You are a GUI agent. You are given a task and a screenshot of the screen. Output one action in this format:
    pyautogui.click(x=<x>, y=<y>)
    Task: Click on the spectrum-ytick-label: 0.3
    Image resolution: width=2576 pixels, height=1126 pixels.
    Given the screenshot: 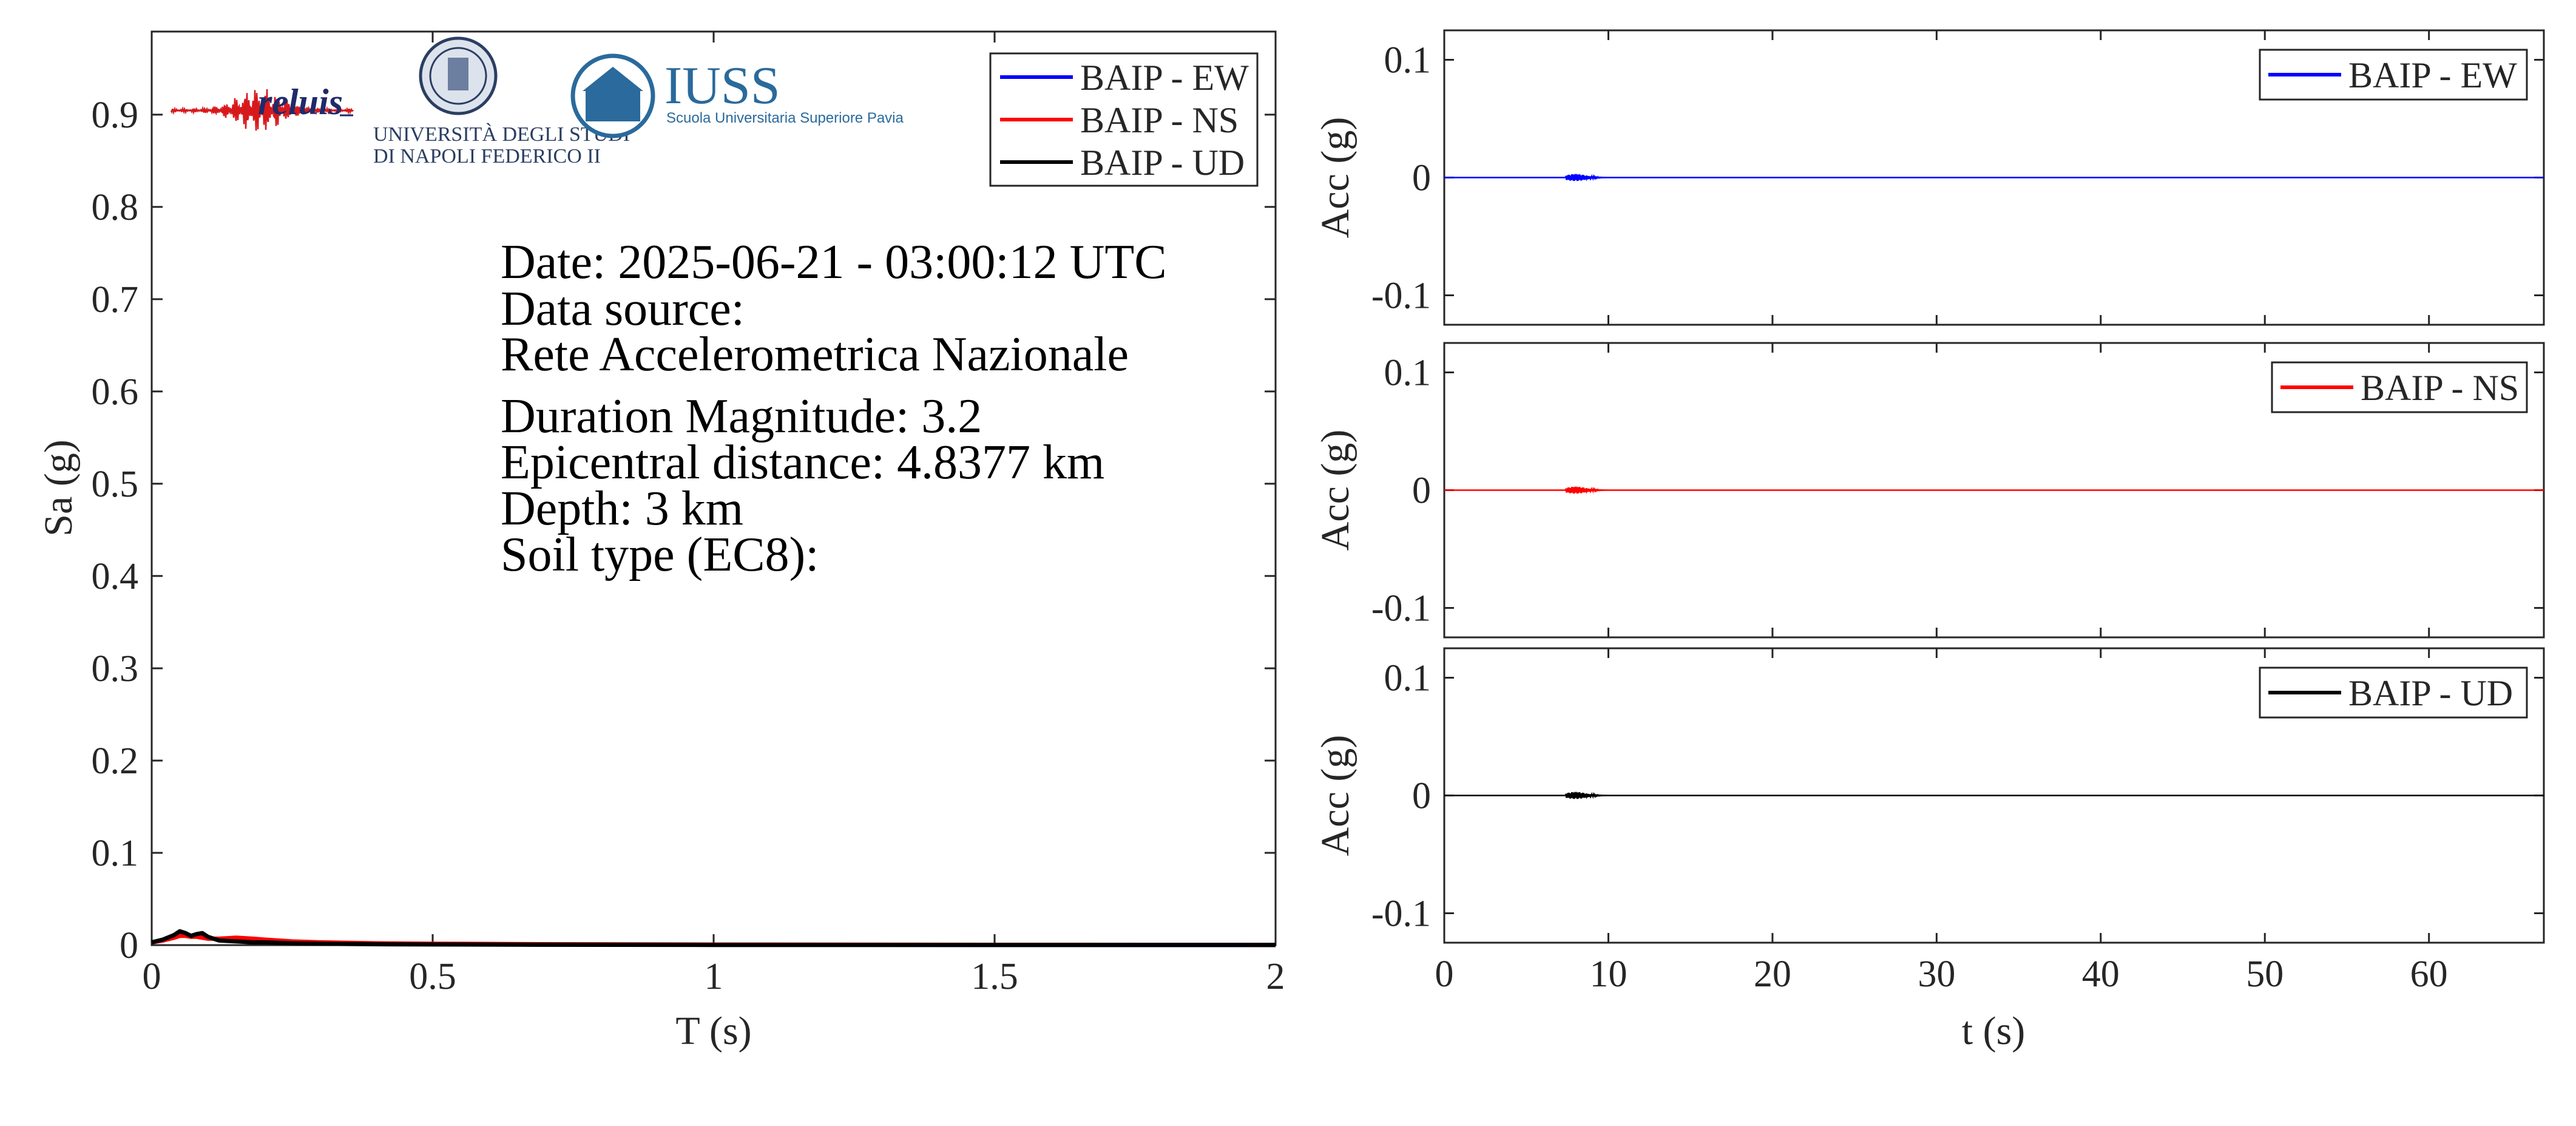 What is the action you would take?
    pyautogui.click(x=115, y=669)
    